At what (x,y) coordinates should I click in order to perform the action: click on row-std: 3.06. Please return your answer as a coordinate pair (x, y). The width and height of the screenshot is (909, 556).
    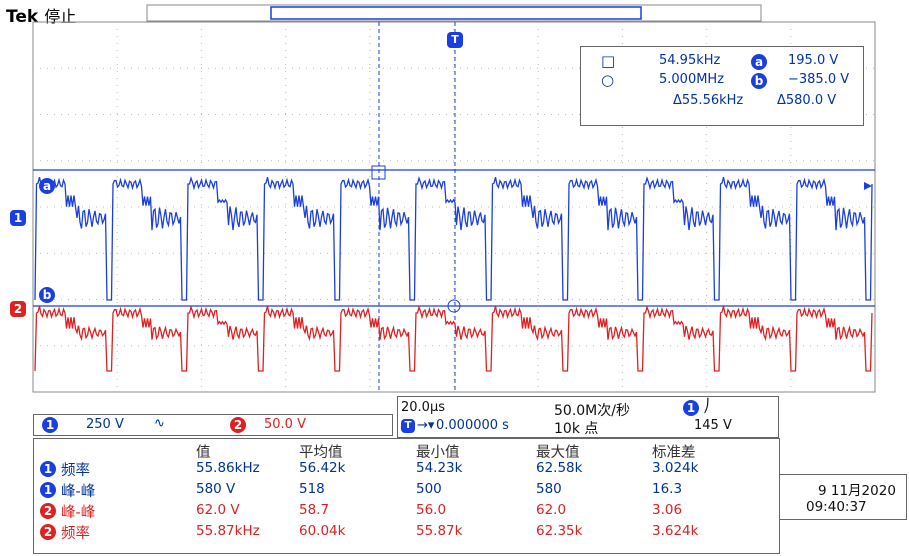
    Looking at the image, I should click on (667, 510).